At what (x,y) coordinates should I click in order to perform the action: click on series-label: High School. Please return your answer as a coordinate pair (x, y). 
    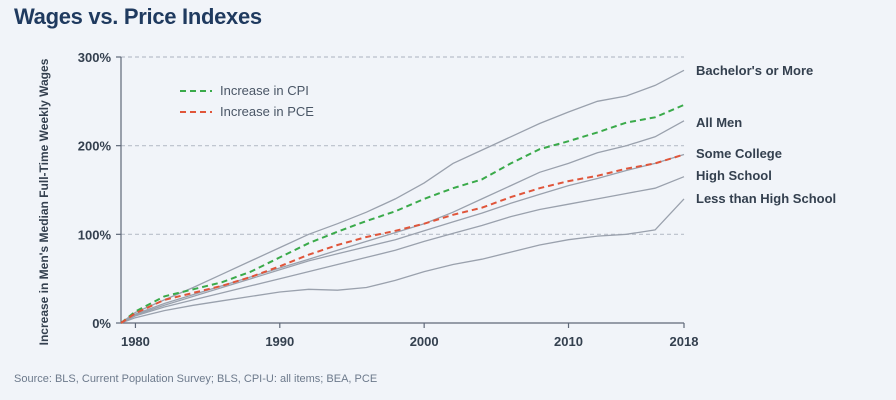
    Looking at the image, I should click on (734, 175).